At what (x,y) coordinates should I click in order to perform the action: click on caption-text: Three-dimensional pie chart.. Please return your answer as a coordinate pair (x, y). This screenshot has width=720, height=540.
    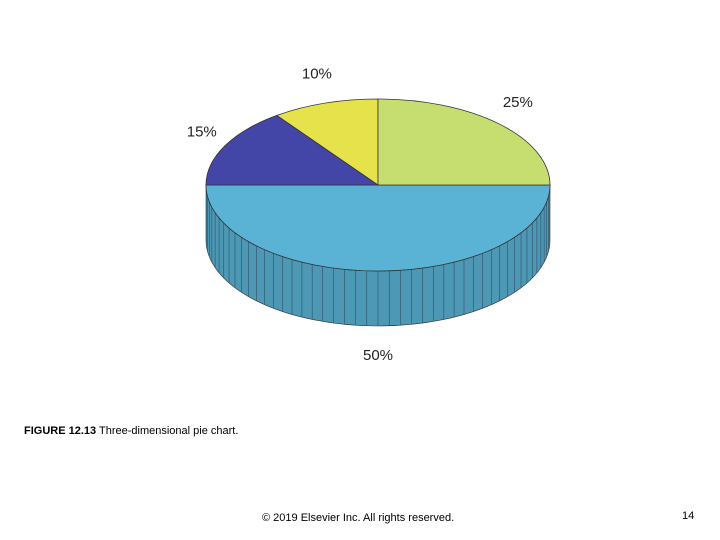
    Looking at the image, I should click on (169, 431).